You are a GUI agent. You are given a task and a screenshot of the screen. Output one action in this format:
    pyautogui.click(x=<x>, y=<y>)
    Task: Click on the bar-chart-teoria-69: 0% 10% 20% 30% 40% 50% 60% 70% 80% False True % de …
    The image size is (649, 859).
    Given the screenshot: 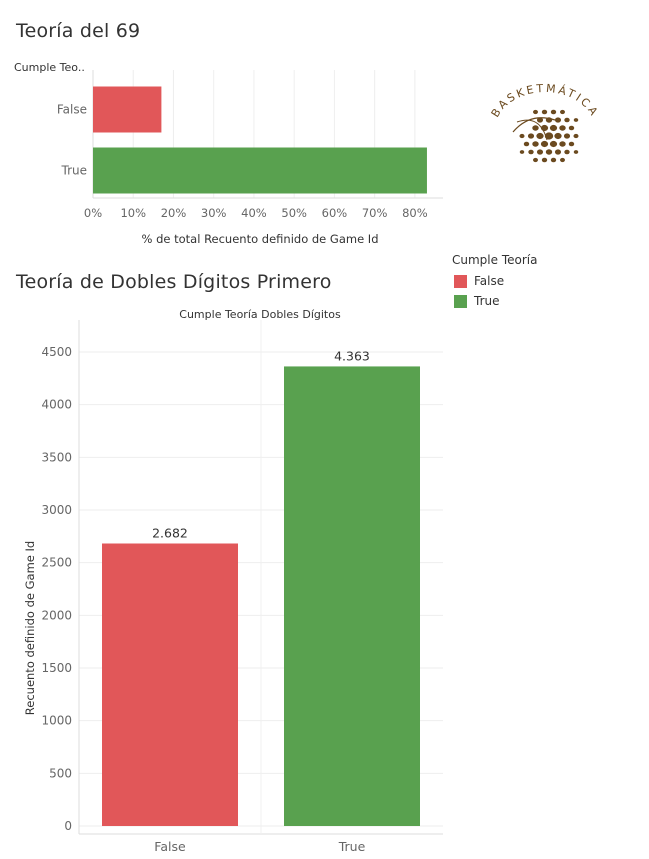 What is the action you would take?
    pyautogui.click(x=225, y=162)
    